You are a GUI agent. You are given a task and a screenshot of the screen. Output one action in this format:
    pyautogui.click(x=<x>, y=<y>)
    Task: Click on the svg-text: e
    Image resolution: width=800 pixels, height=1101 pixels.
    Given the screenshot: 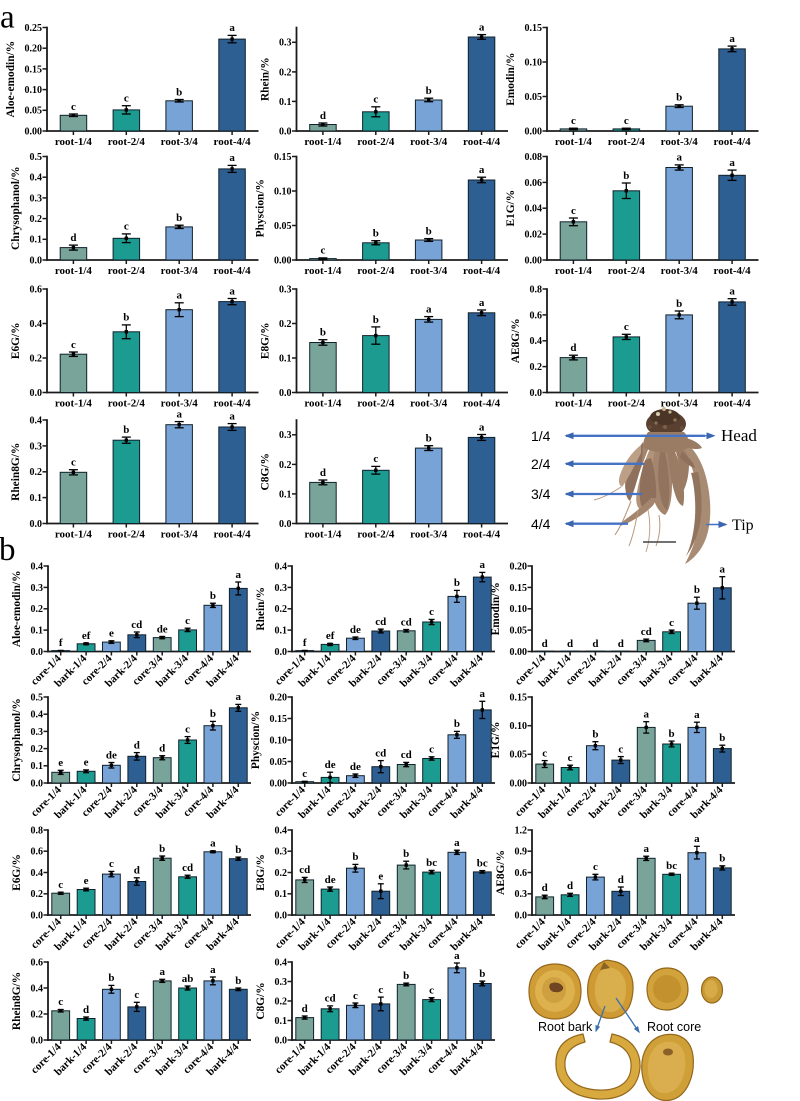 What is the action you would take?
    pyautogui.click(x=380, y=877)
    